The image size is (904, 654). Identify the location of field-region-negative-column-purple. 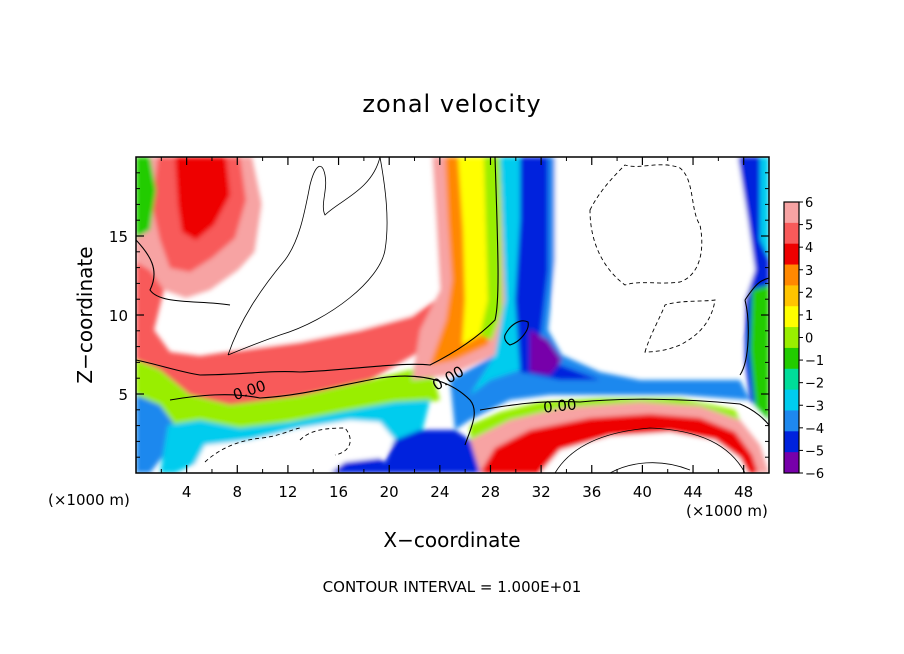
(546, 352).